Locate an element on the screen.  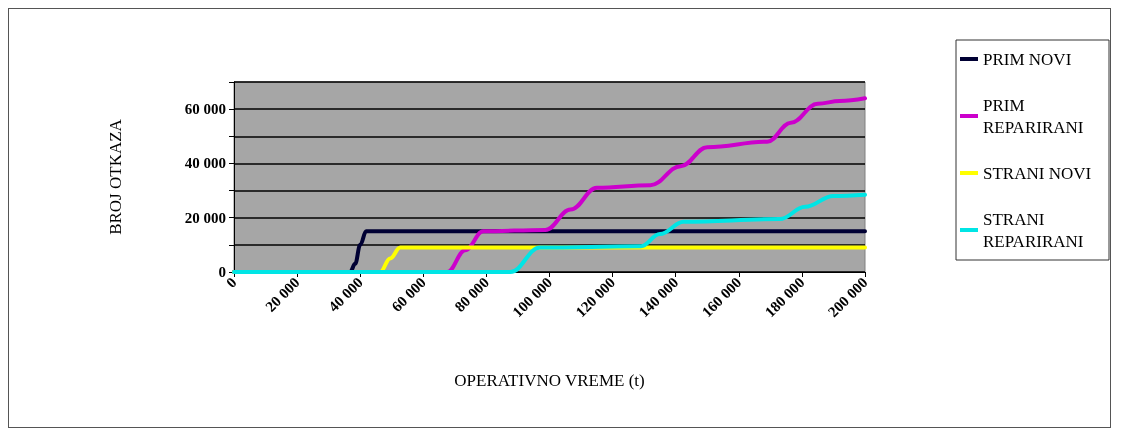
x-tick-label: 80 000 is located at coordinates (472, 294).